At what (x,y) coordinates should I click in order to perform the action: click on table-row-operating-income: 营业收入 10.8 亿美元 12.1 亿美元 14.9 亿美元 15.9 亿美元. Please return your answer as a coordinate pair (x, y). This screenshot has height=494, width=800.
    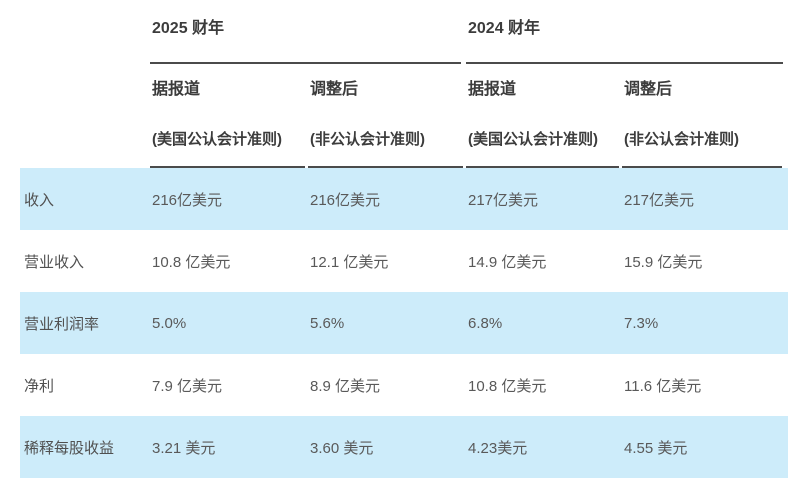
    Looking at the image, I should click on (404, 261).